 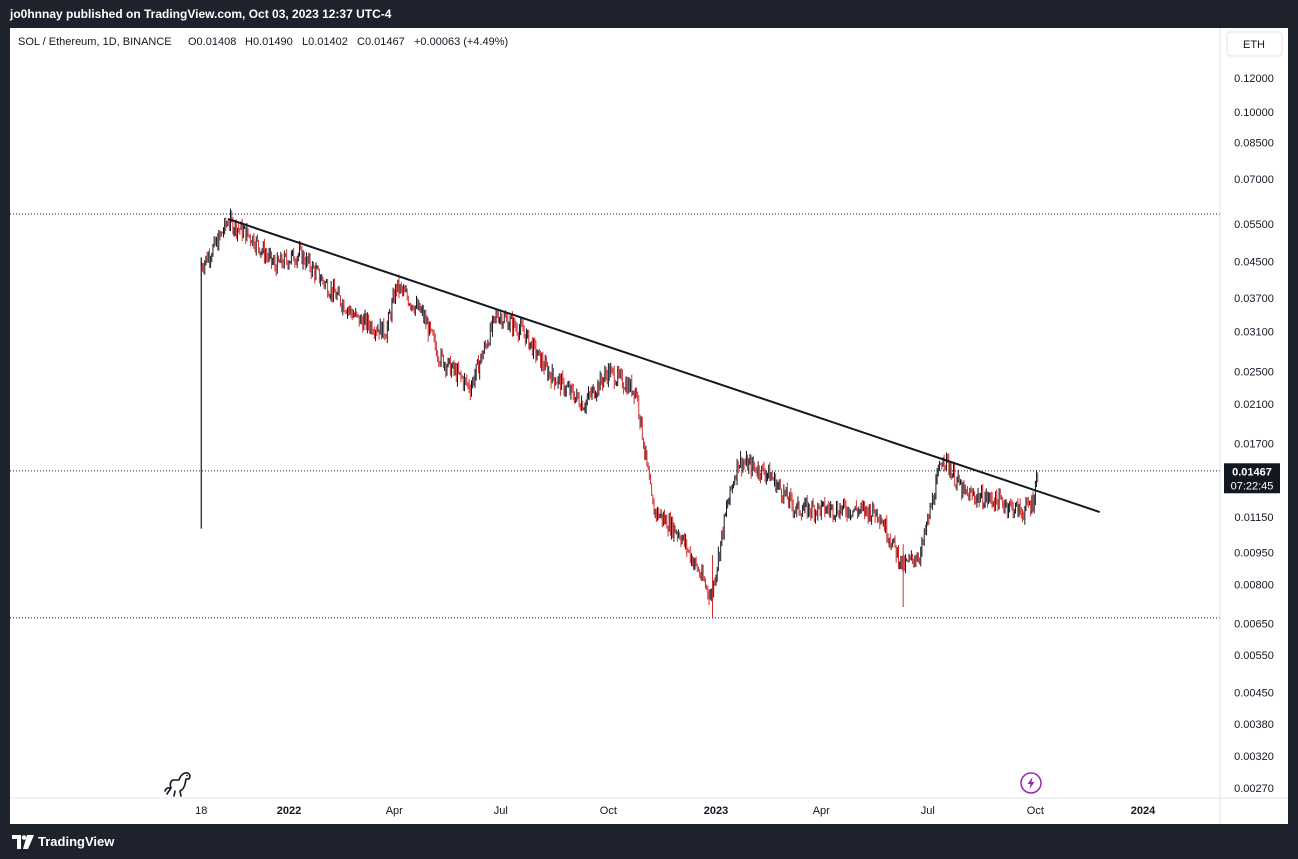 What do you see at coordinates (1254, 113) in the screenshot?
I see `price-tick-label: 0.10000` at bounding box center [1254, 113].